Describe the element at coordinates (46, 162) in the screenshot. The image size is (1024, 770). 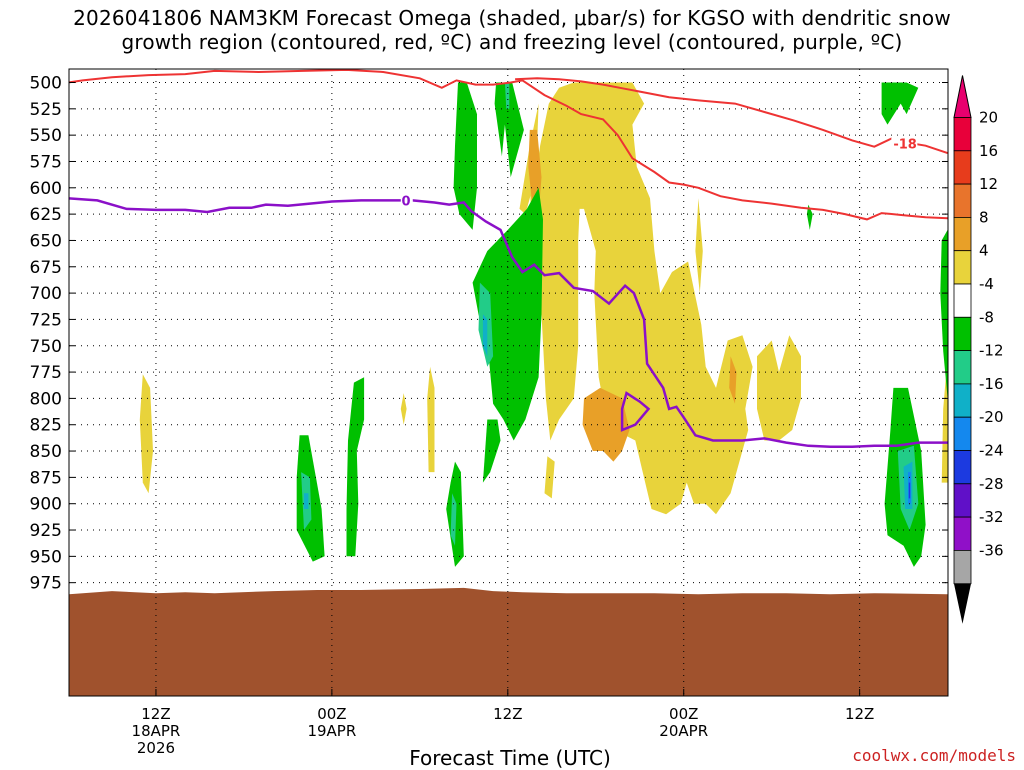
I see `y-tick-label: 575` at that location.